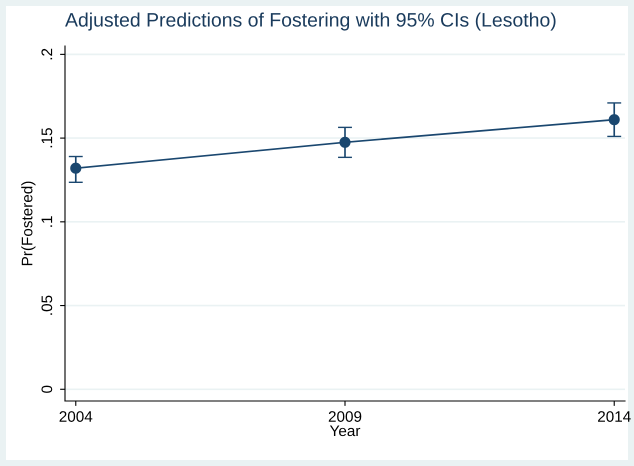  I want to click on y-tick-label: .1, so click(47, 221).